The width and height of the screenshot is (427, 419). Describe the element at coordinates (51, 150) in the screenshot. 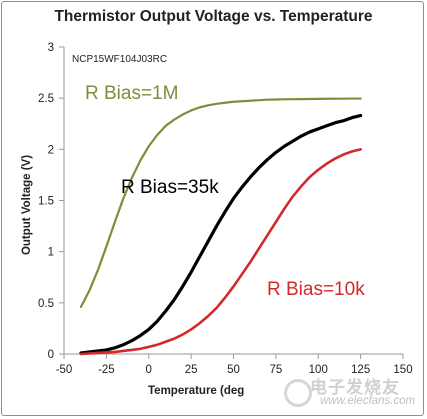

I see `y-tick-label: 2` at that location.